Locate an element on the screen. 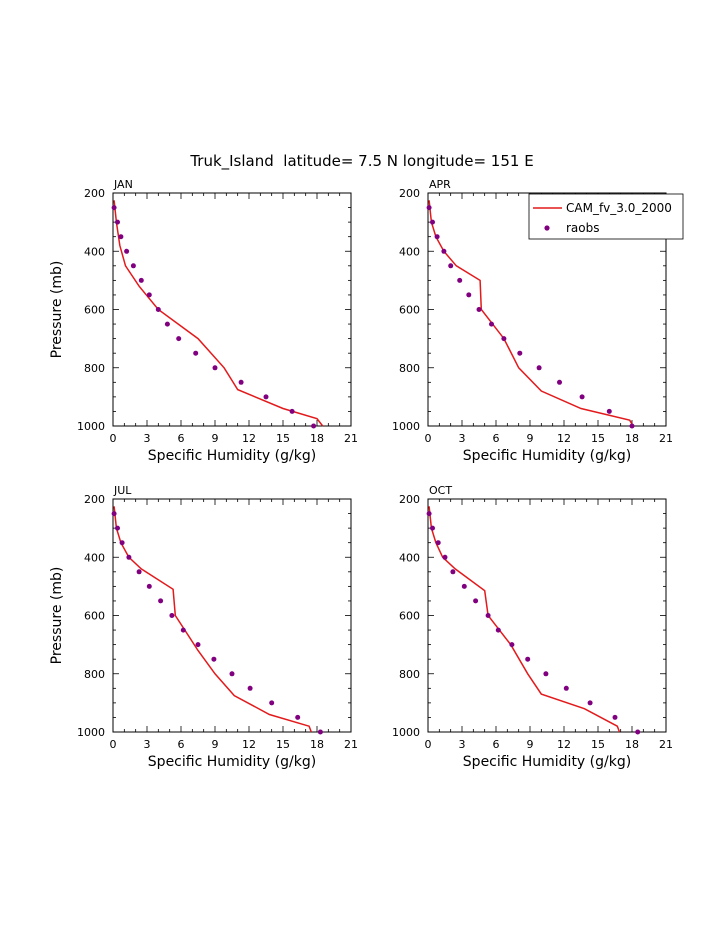 The image size is (723, 935). legend: CAM_fv_3.0_2000 raobs is located at coordinates (606, 216).